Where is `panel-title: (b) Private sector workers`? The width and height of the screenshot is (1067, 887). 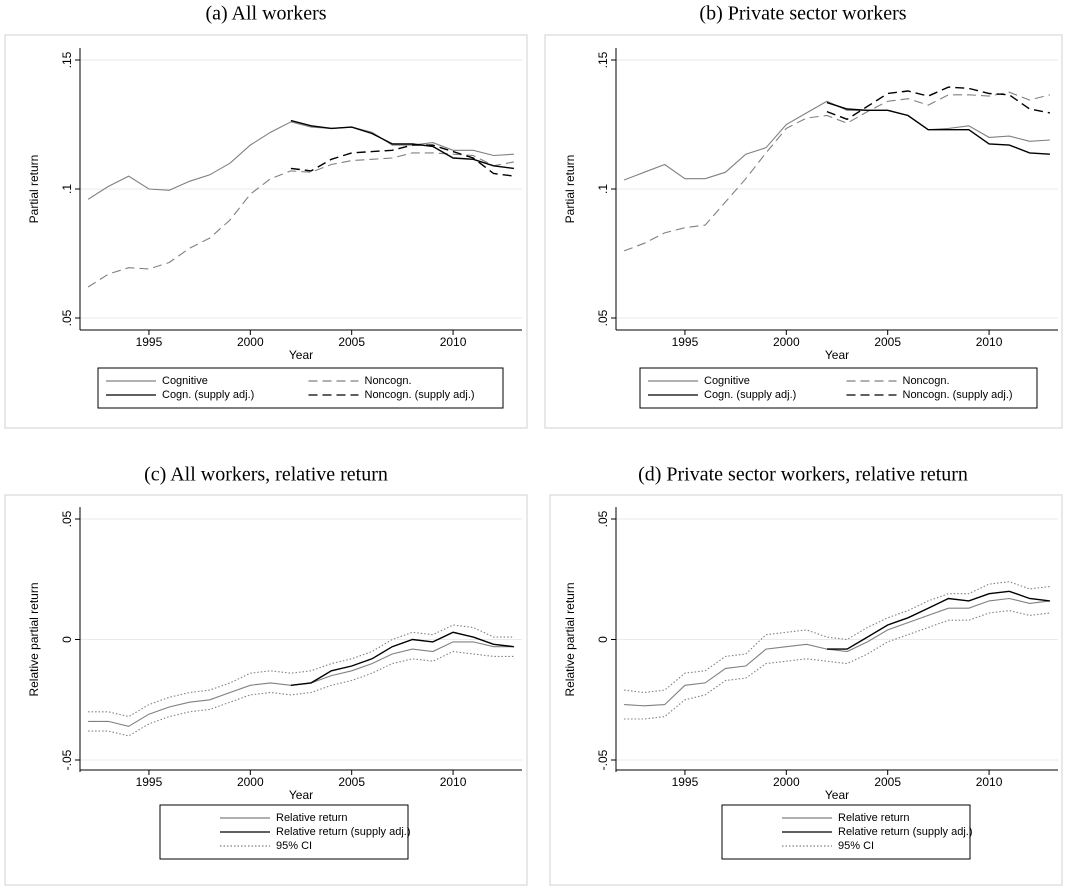
panel-title: (b) Private sector workers is located at coordinates (802, 14).